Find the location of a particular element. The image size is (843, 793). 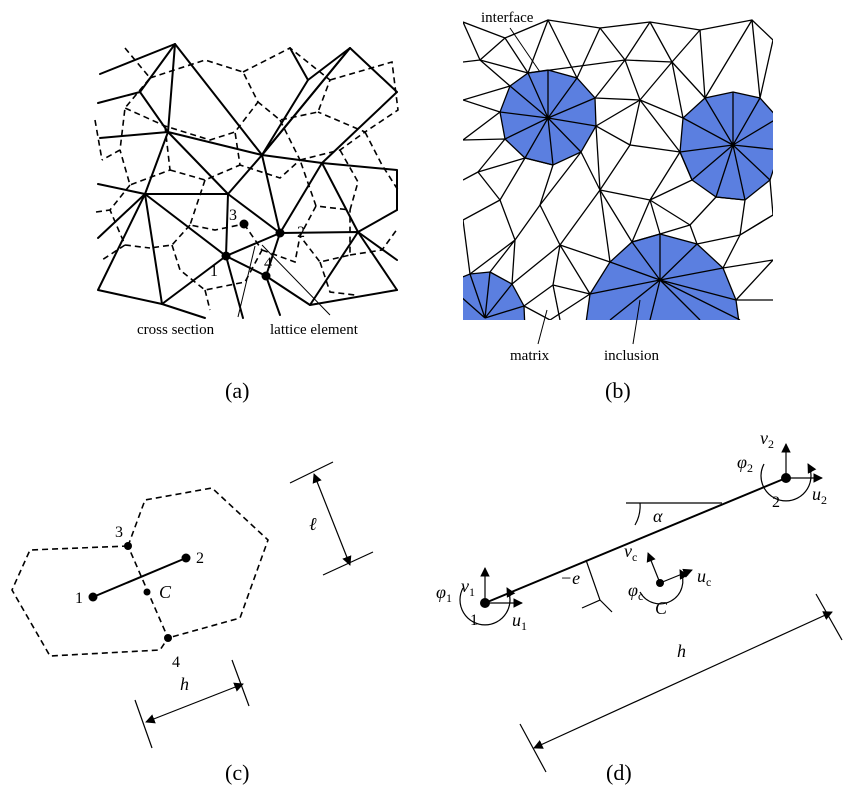

inclusion-leader is located at coordinates (636, 322).